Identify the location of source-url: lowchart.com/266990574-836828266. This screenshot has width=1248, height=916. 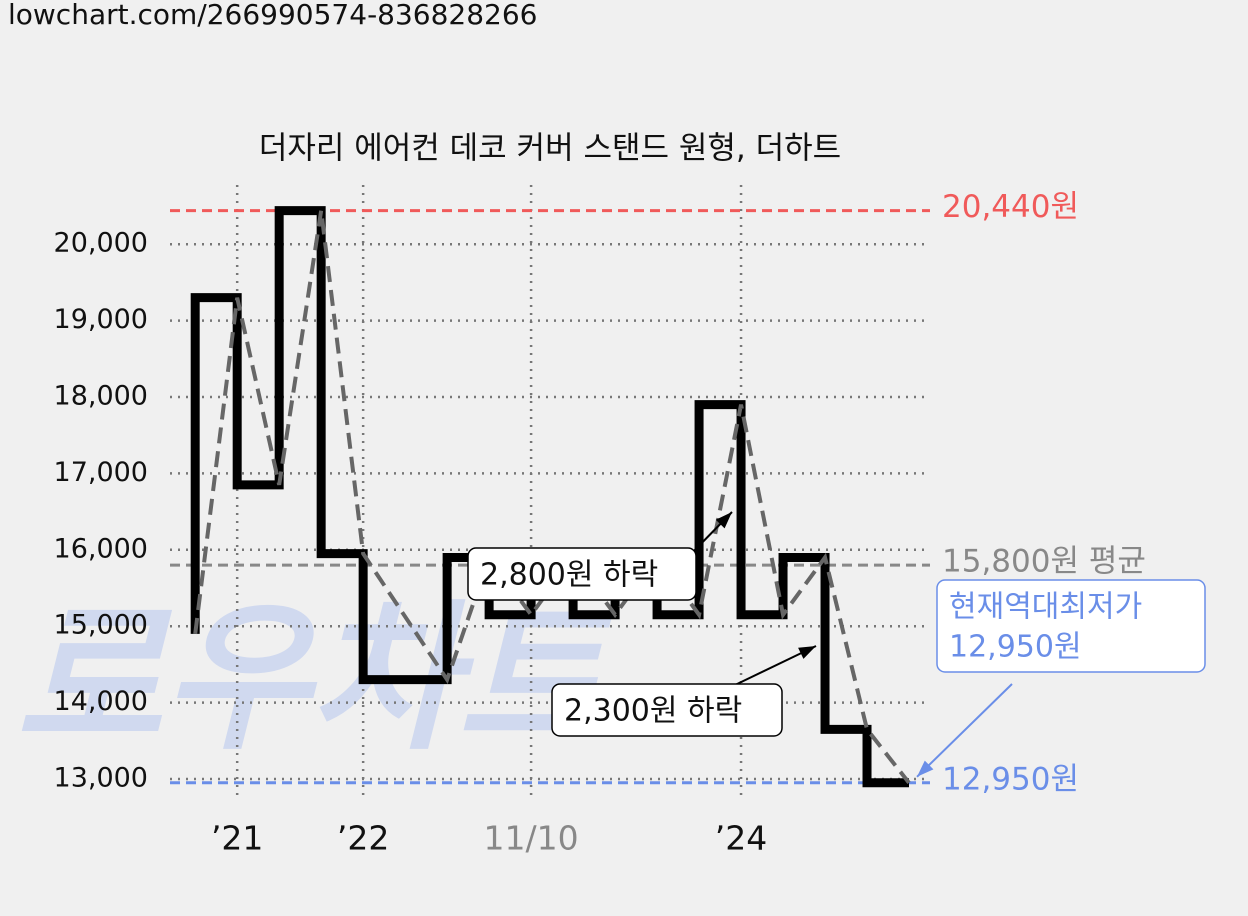
(273, 15).